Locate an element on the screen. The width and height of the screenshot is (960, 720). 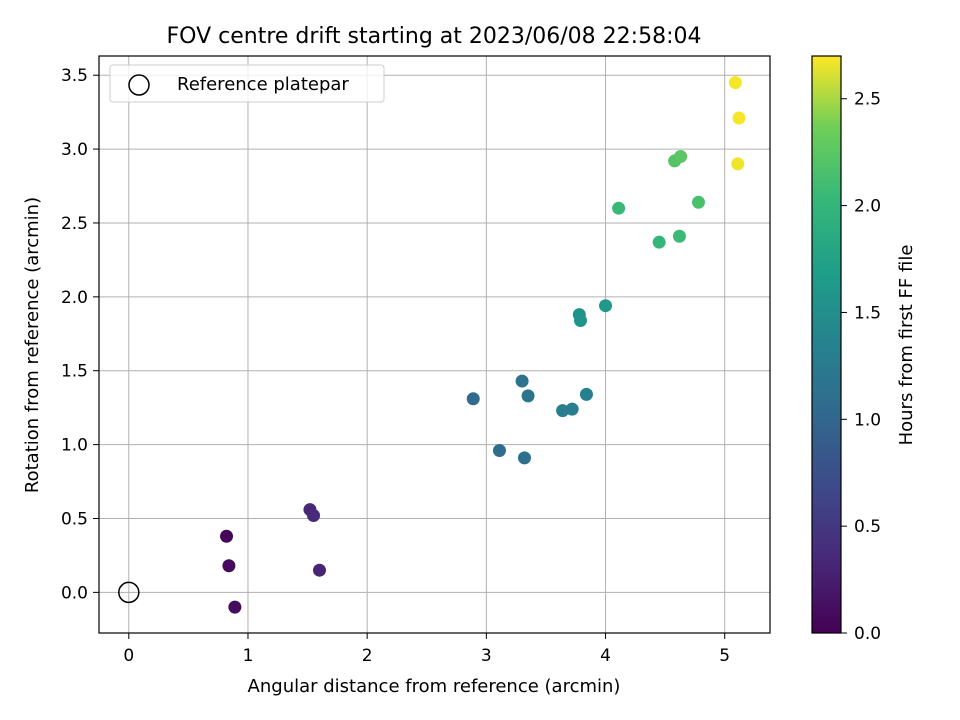
y-tick-label: 2.0 is located at coordinates (74, 298).